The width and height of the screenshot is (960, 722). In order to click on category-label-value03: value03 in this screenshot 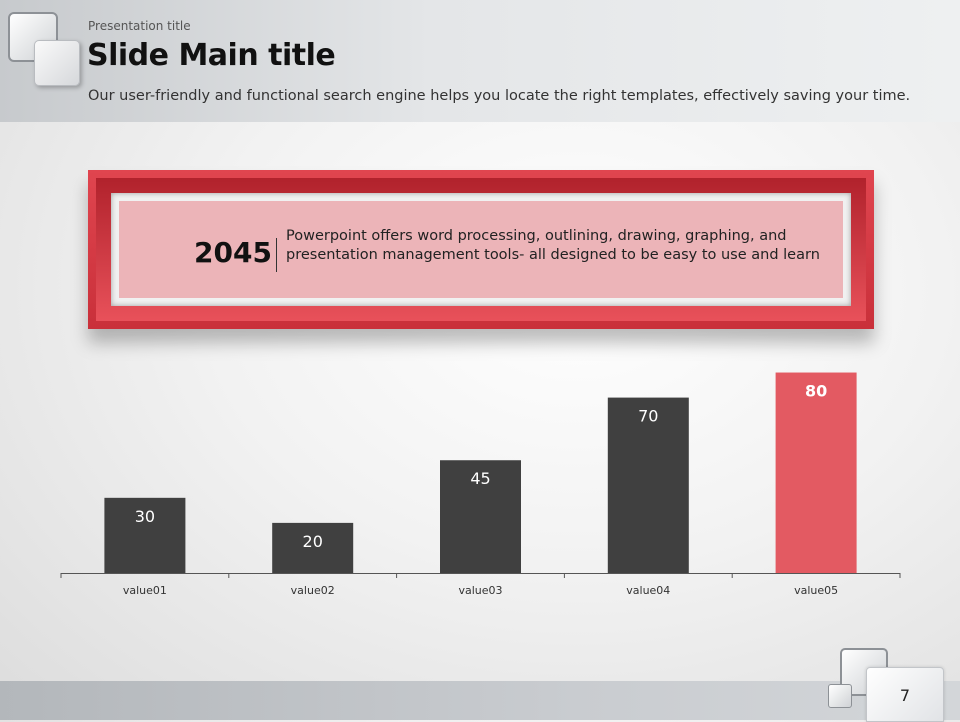, I will do `click(480, 590)`.